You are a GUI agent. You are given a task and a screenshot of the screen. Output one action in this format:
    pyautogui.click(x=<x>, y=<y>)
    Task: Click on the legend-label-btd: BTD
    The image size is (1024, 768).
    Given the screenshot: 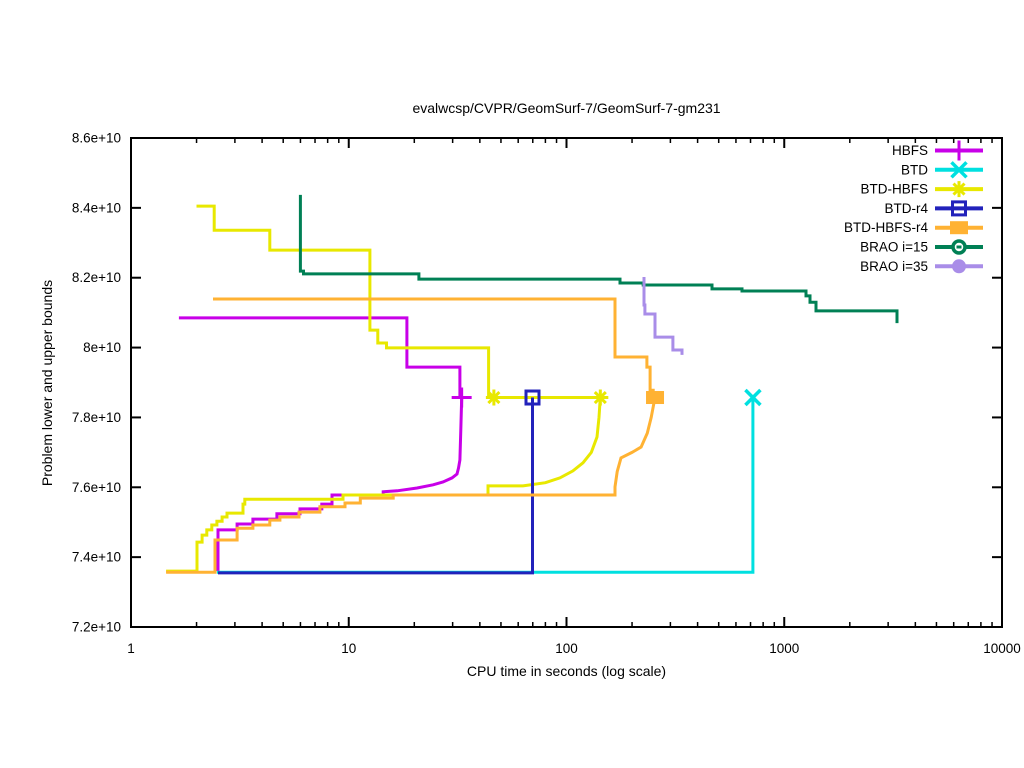 What is the action you would take?
    pyautogui.click(x=914, y=169)
    